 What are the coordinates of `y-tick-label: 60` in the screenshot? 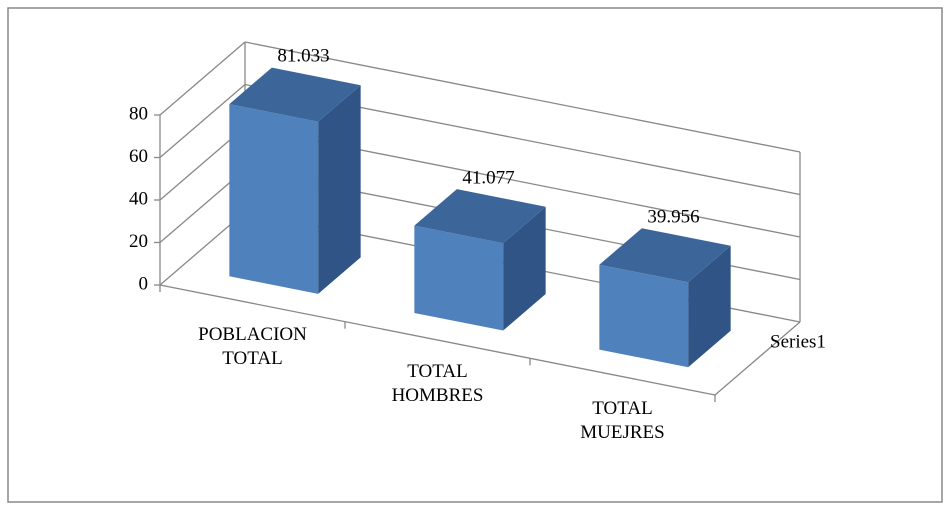 It's located at (138, 156).